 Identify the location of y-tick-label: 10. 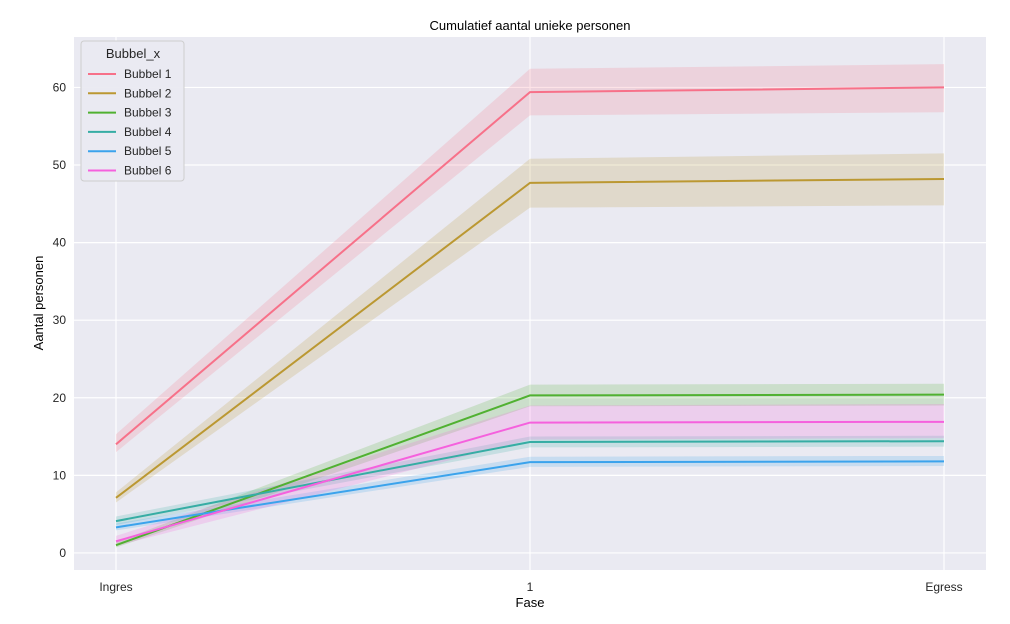
(60, 475).